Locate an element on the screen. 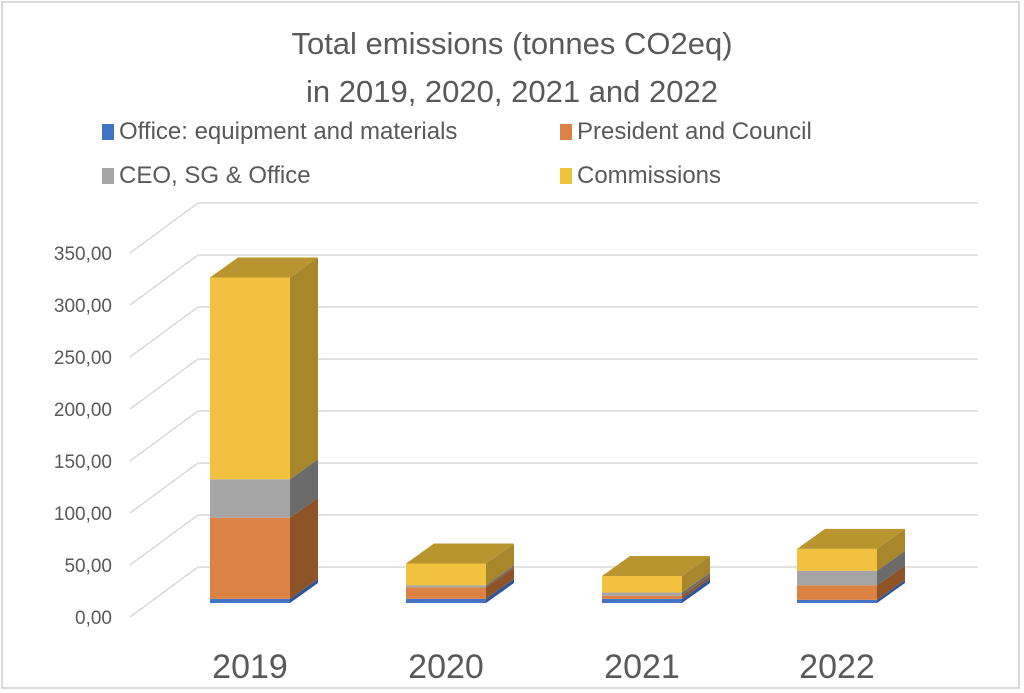  legend-item-president: President and Council is located at coordinates (686, 132).